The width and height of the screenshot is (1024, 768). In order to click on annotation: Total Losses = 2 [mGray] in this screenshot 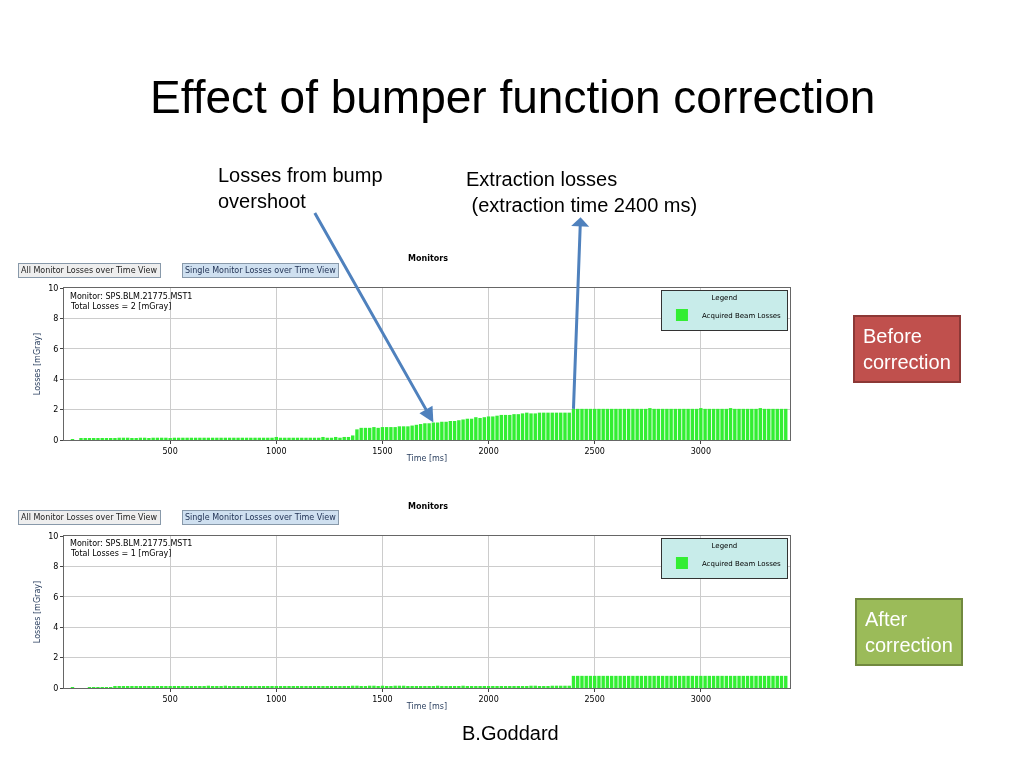, I will do `click(121, 306)`.